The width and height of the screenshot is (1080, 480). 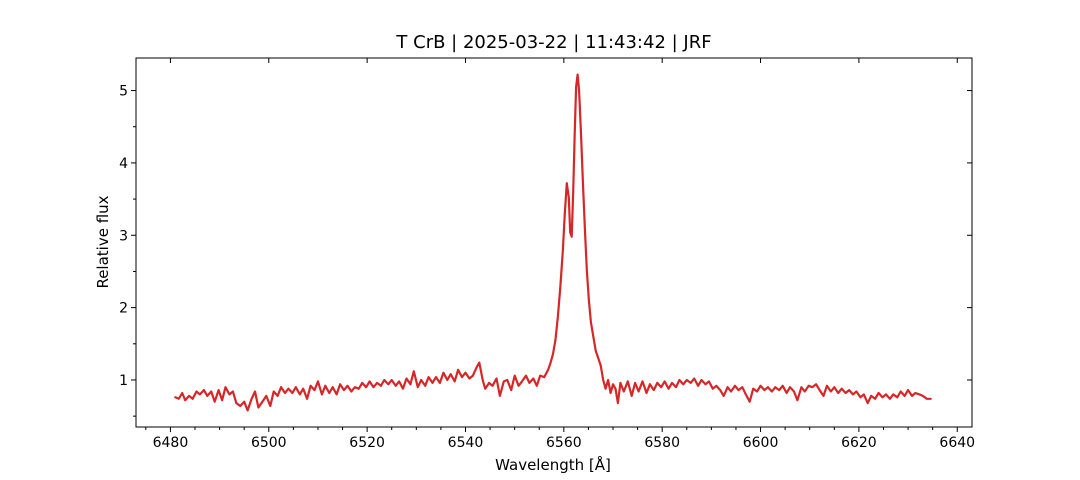 I want to click on y-axis-label: Relative flux, so click(x=103, y=241).